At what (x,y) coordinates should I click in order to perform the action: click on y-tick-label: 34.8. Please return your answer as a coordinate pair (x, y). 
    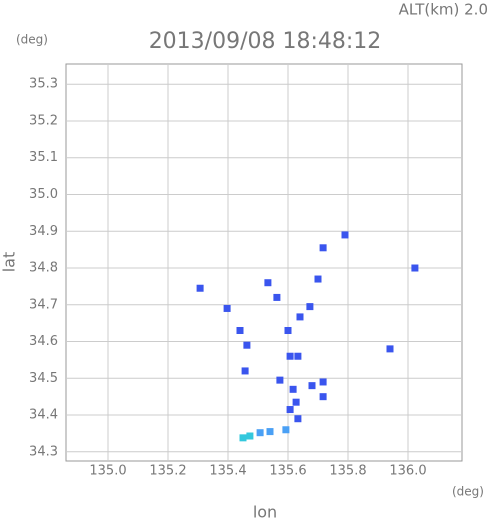
    Looking at the image, I should click on (43, 268).